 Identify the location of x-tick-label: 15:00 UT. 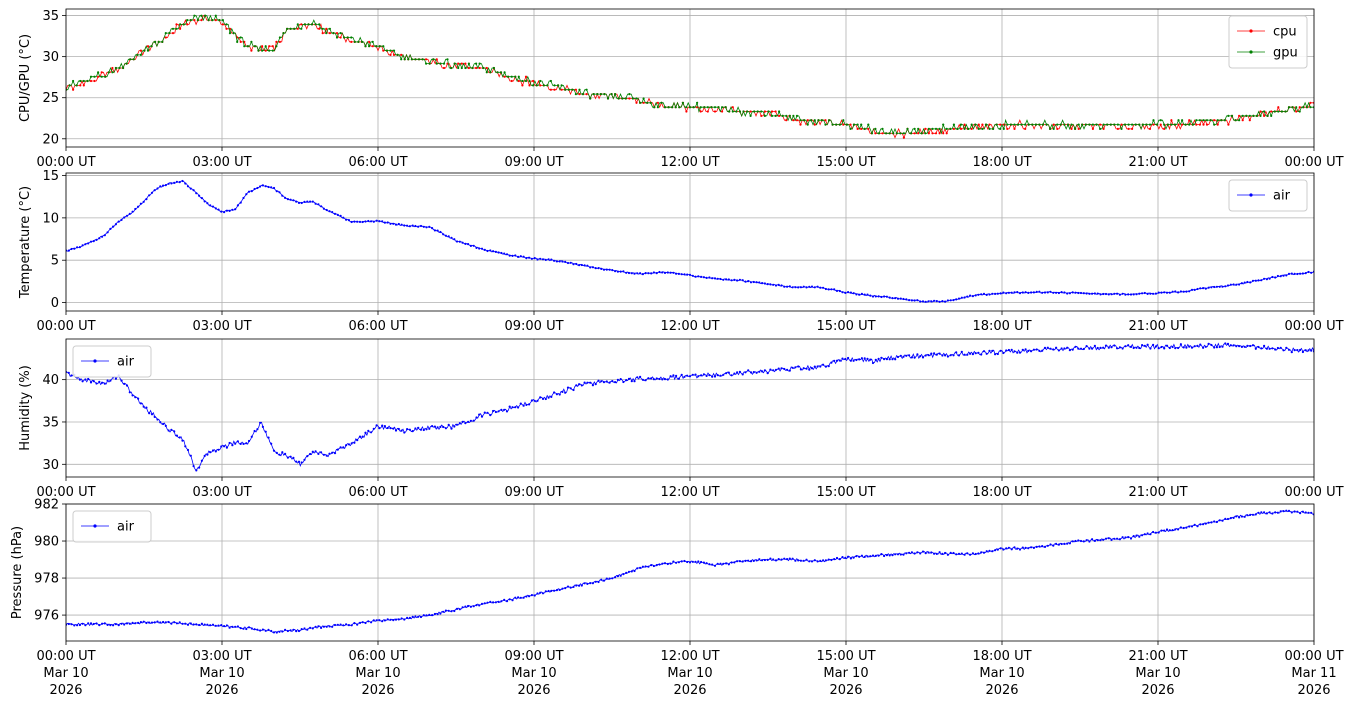
(845, 492).